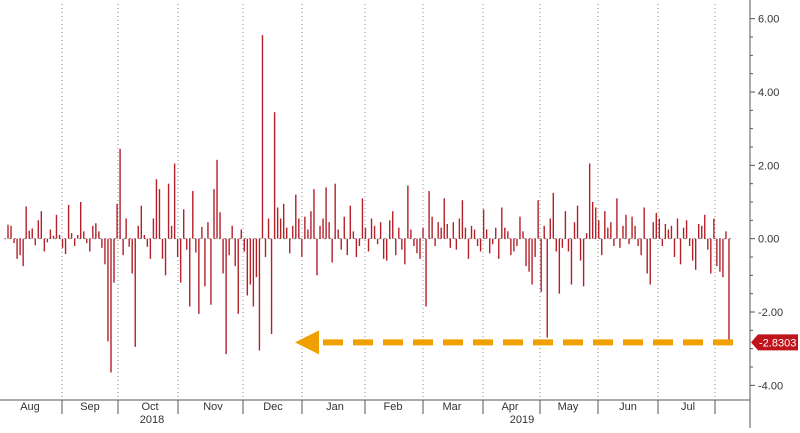 The width and height of the screenshot is (800, 433). I want to click on x-month-label: Aug, so click(30, 407).